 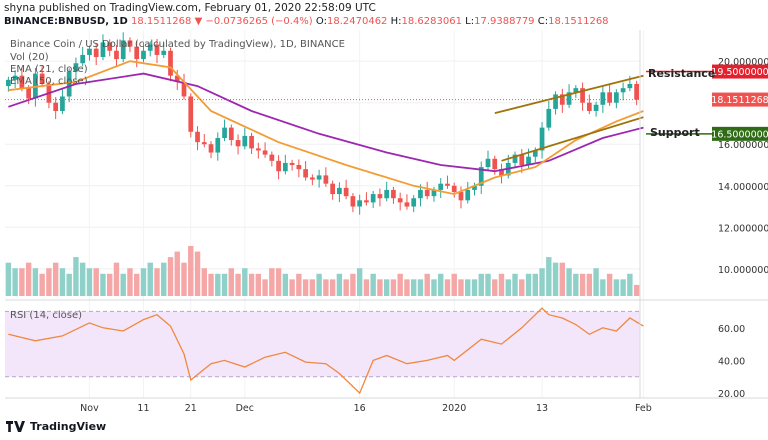 What do you see at coordinates (46, 315) in the screenshot?
I see `rsi-legend: RSI (14, close)` at bounding box center [46, 315].